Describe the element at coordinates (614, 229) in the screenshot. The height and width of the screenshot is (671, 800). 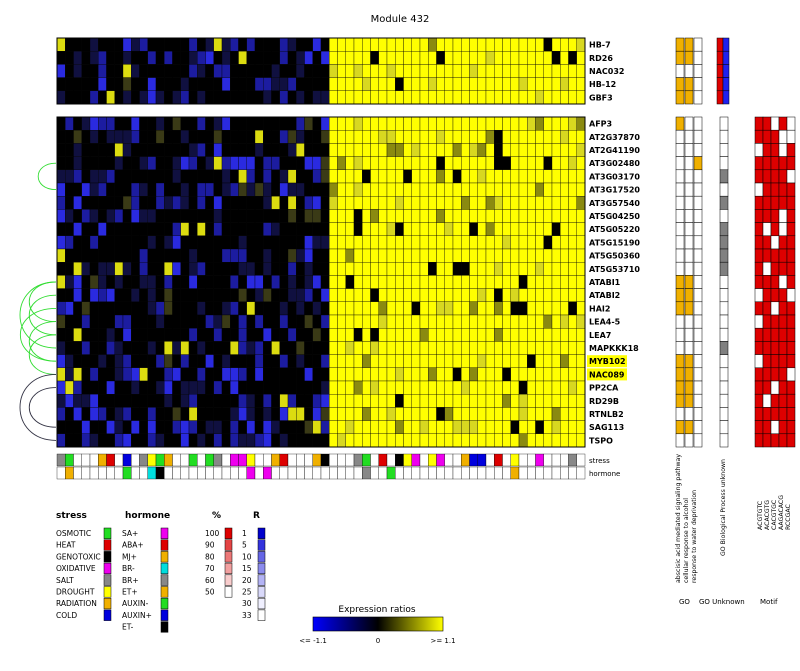
I see `gene-label: AT5G05220` at that location.